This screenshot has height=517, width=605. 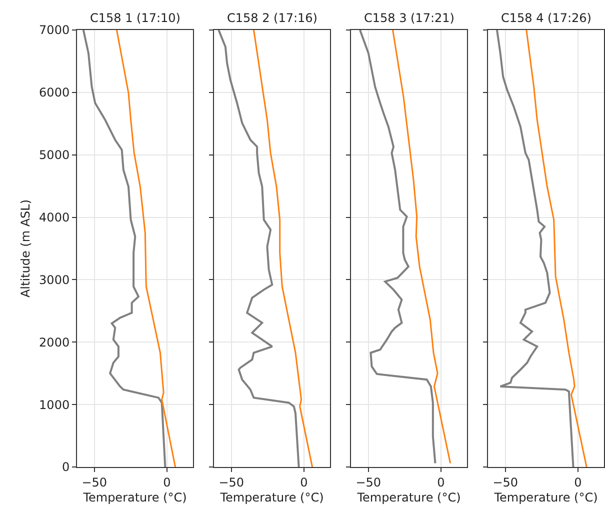 What do you see at coordinates (546, 18) in the screenshot?
I see `chart-title: C158 4 (17:26)` at bounding box center [546, 18].